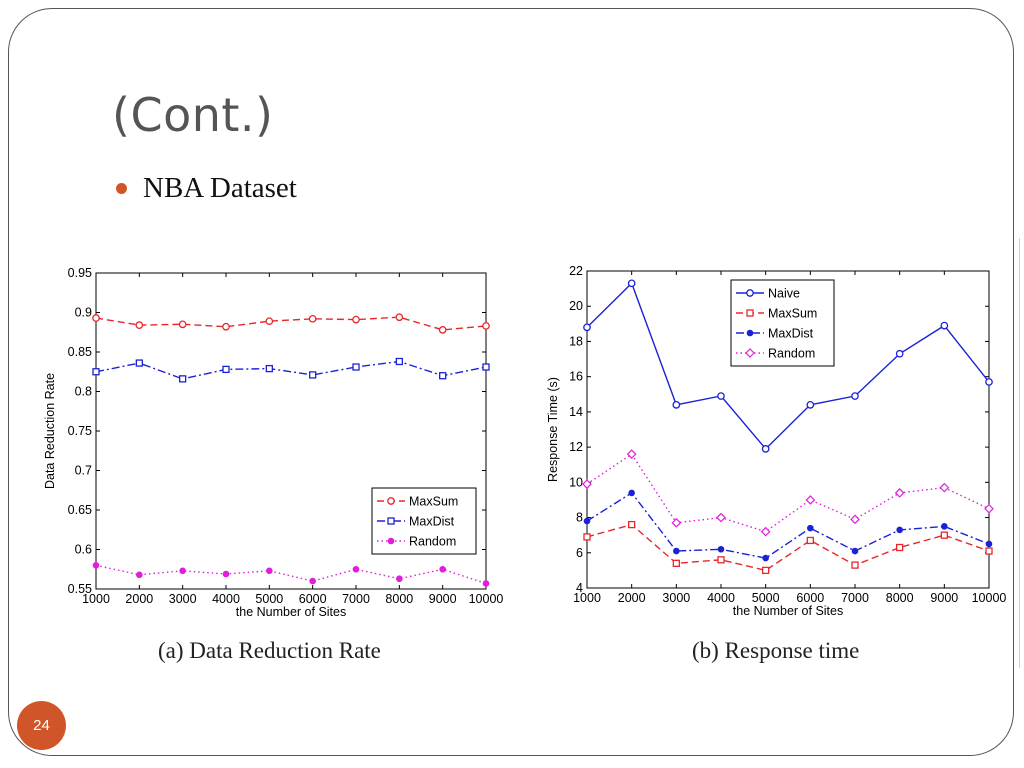 The height and width of the screenshot is (768, 1024). What do you see at coordinates (1021, 453) in the screenshot?
I see `slide-edge-divider` at bounding box center [1021, 453].